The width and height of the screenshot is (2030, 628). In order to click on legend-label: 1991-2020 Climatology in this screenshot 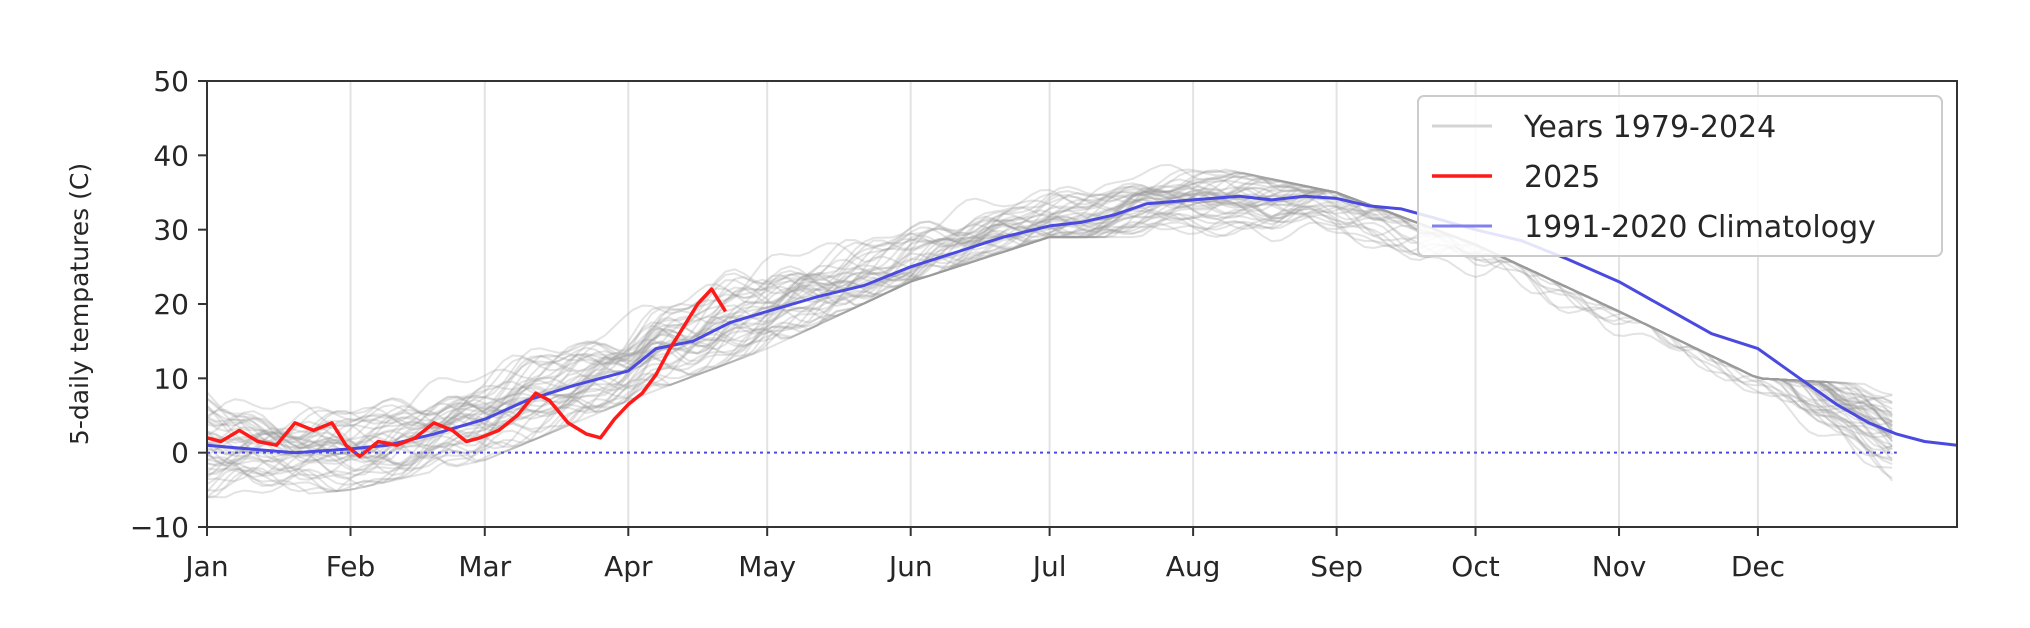, I will do `click(1700, 227)`.